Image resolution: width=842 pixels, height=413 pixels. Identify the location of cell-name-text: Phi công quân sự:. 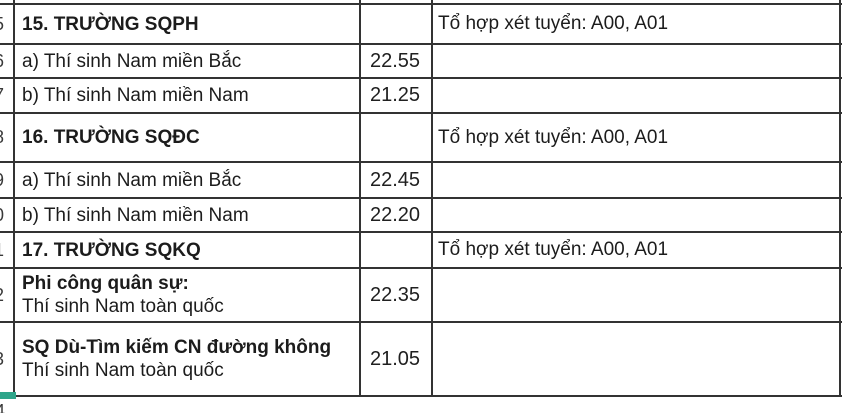
(105, 283).